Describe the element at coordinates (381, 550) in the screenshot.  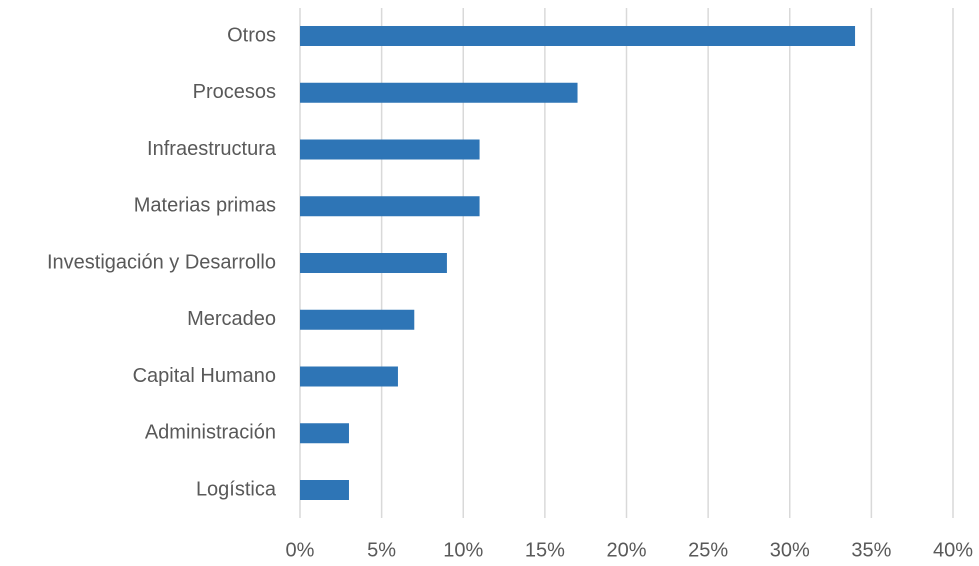
I see `x-tick-label: 5%` at that location.